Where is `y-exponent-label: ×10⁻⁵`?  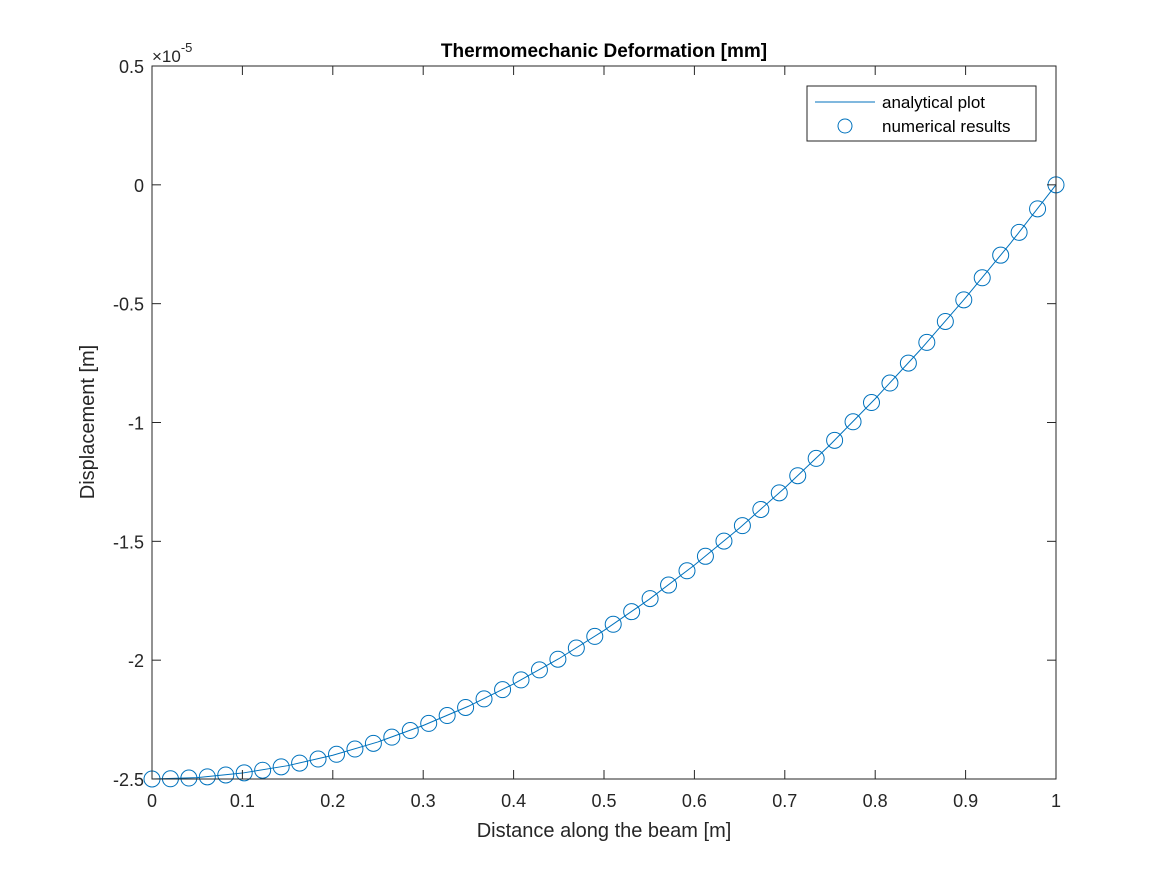
y-exponent-label: ×10⁻⁵ is located at coordinates (172, 53).